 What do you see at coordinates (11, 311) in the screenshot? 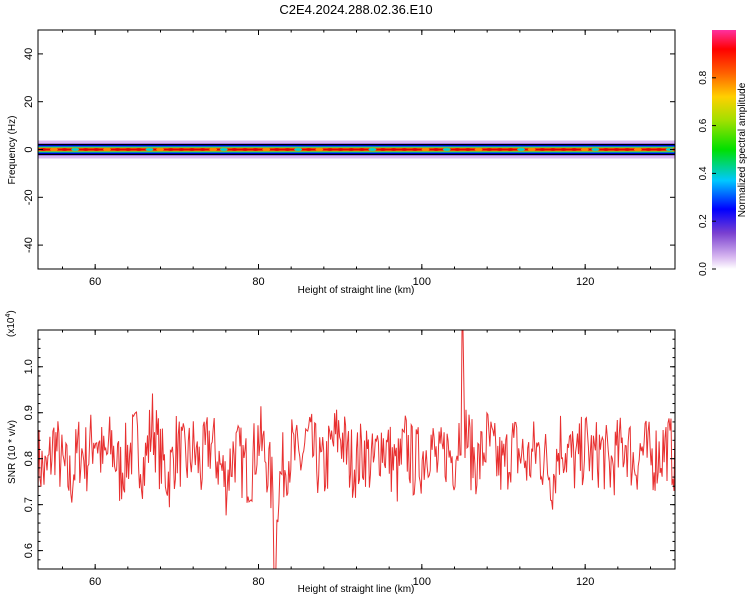
I see `snr-multiplier-close: )` at bounding box center [11, 311].